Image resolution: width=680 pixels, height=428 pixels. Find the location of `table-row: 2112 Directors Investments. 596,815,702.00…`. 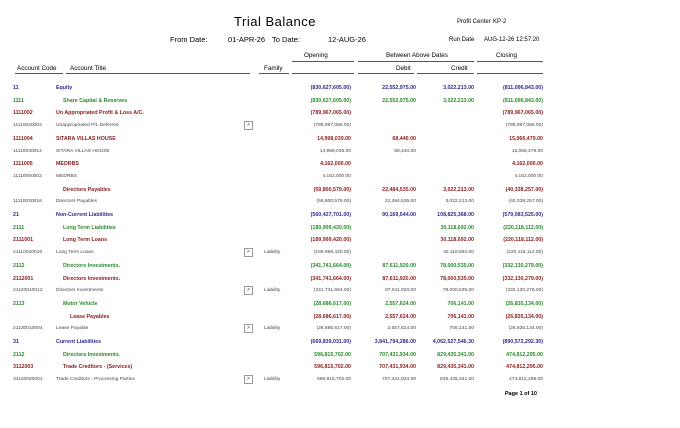

table-row: 2112 Directors Investments. 596,815,702.00… is located at coordinates (340, 355).